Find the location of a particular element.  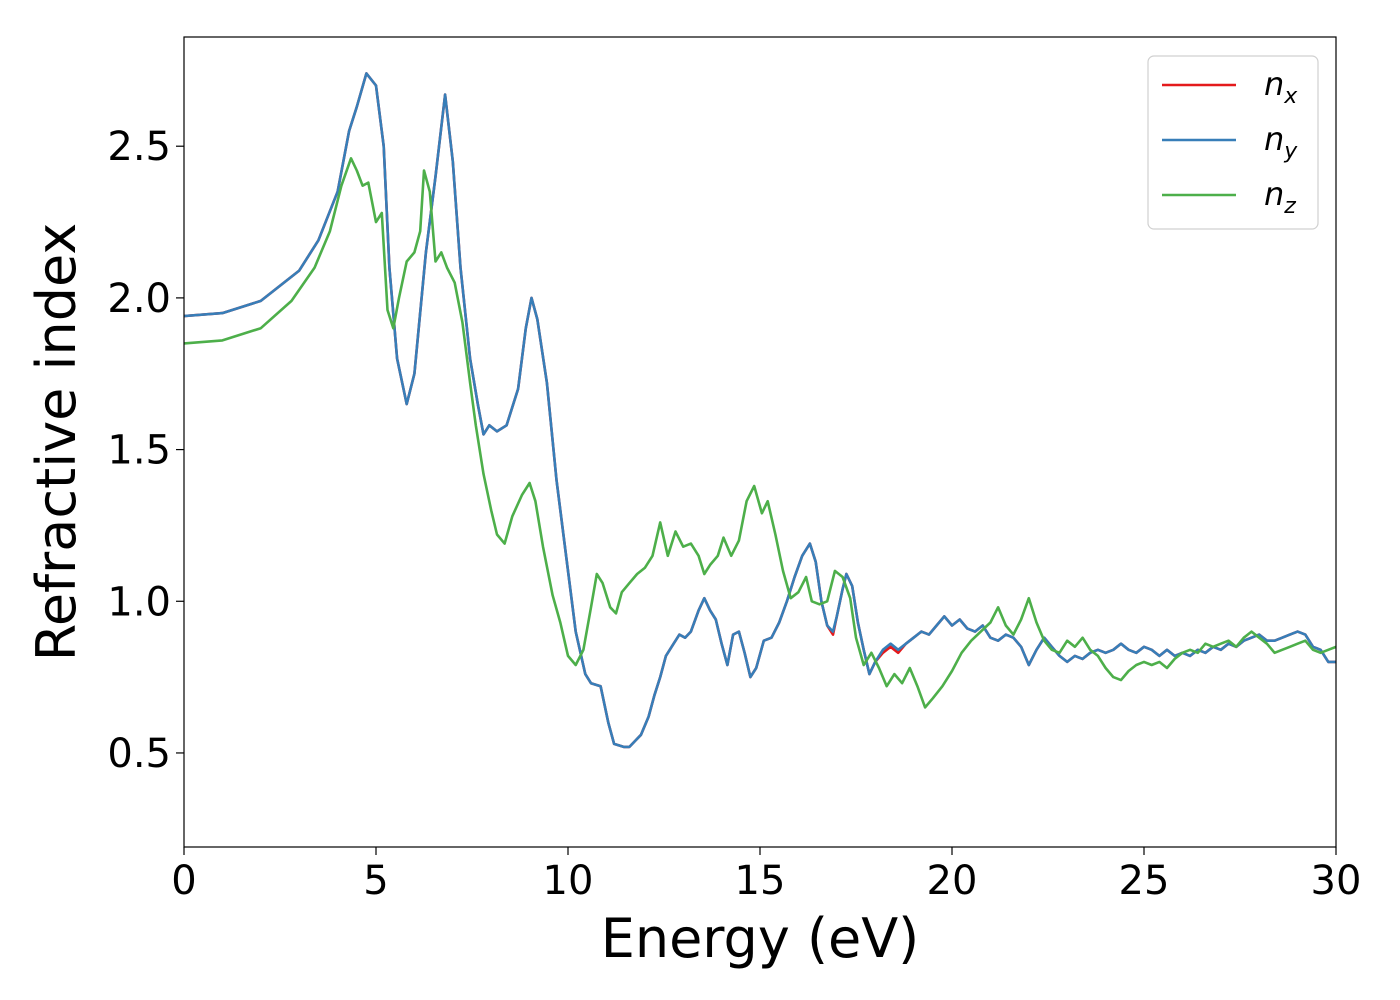

y-tick-label: 1.5 is located at coordinates (139, 451).